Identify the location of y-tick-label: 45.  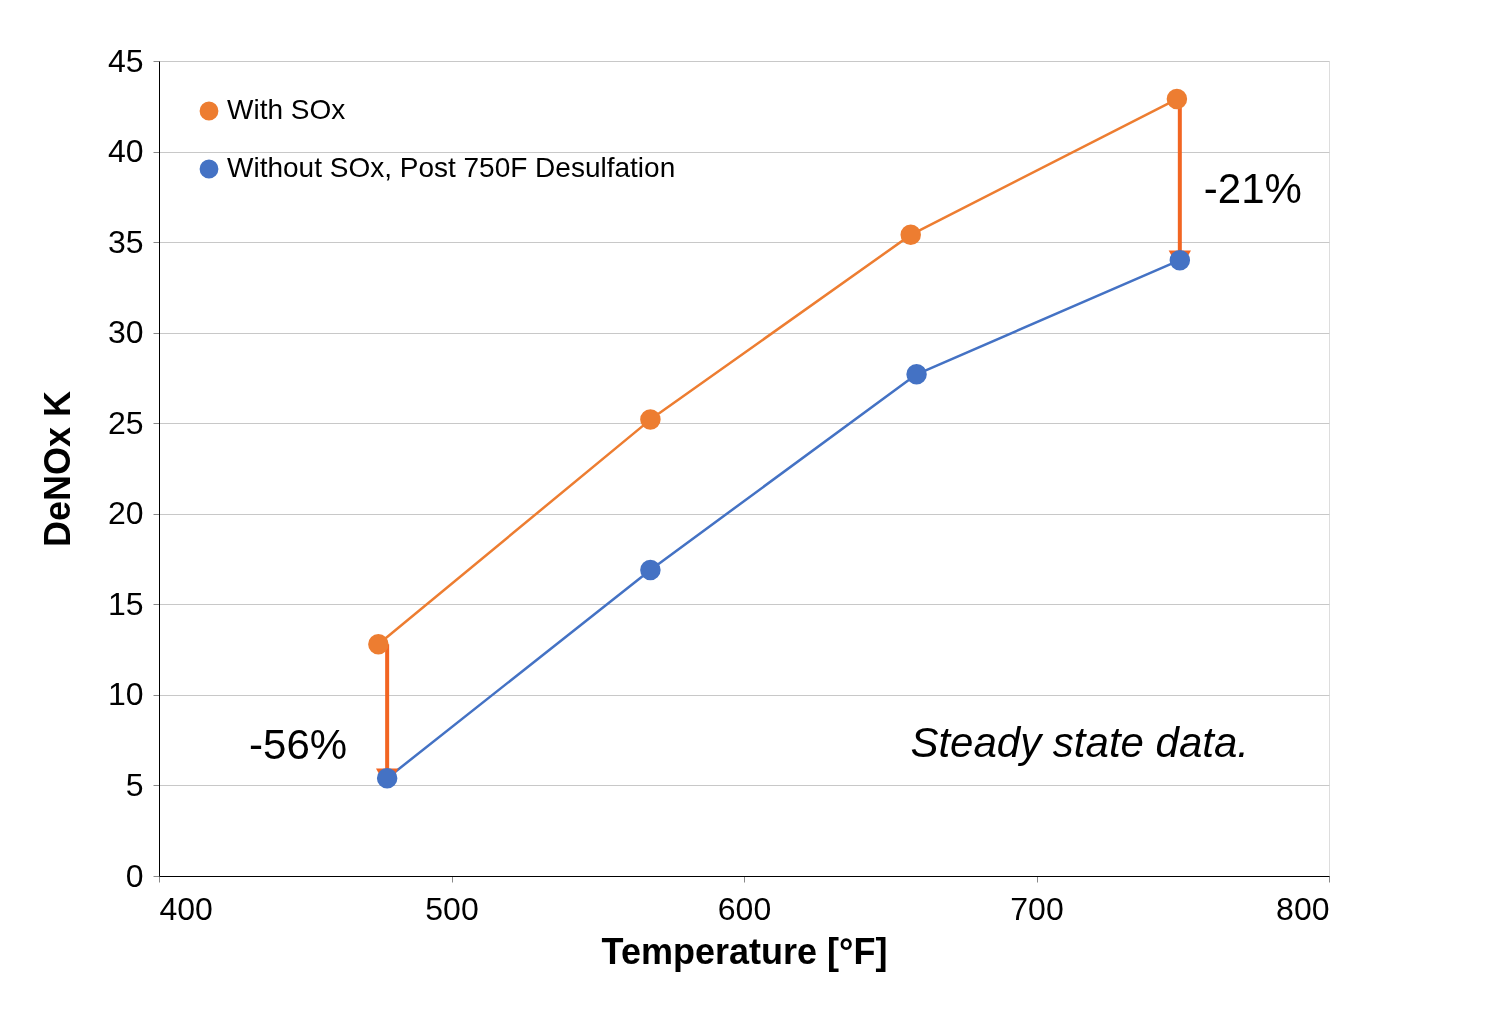
(125, 60).